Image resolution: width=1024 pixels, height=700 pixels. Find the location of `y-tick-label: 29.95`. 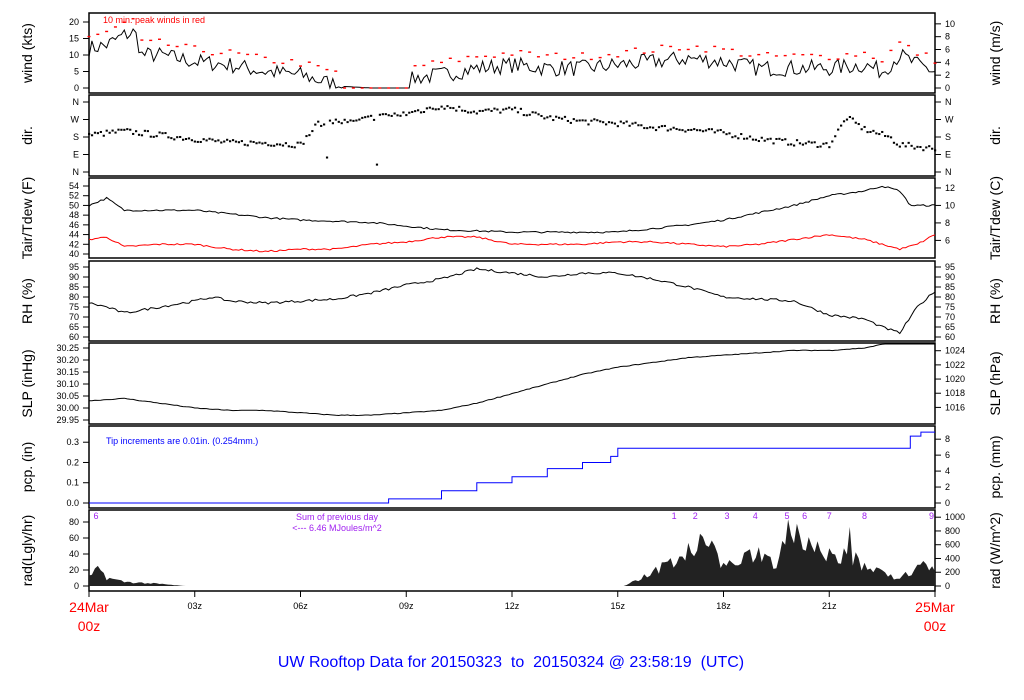

y-tick-label: 29.95 is located at coordinates (67, 420).